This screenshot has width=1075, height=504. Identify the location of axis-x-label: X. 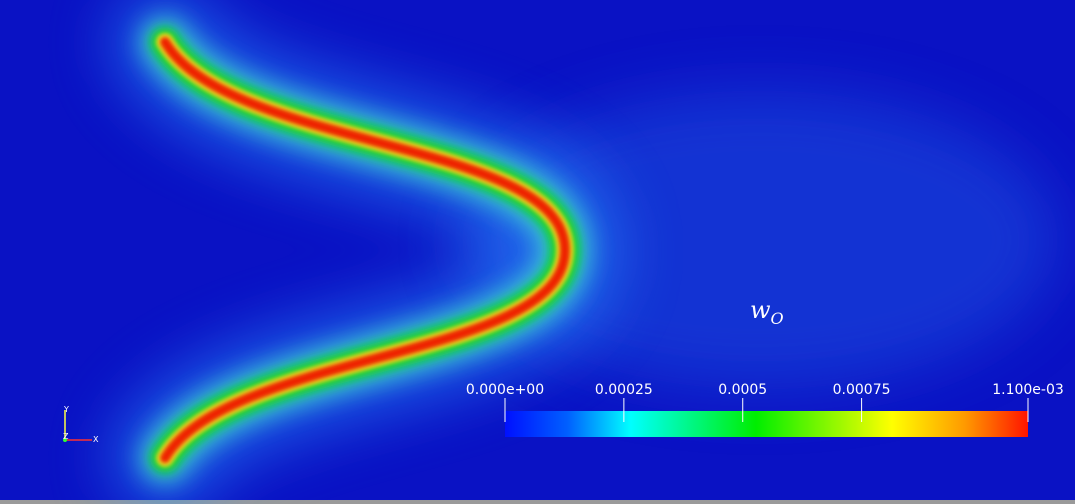
(96, 439).